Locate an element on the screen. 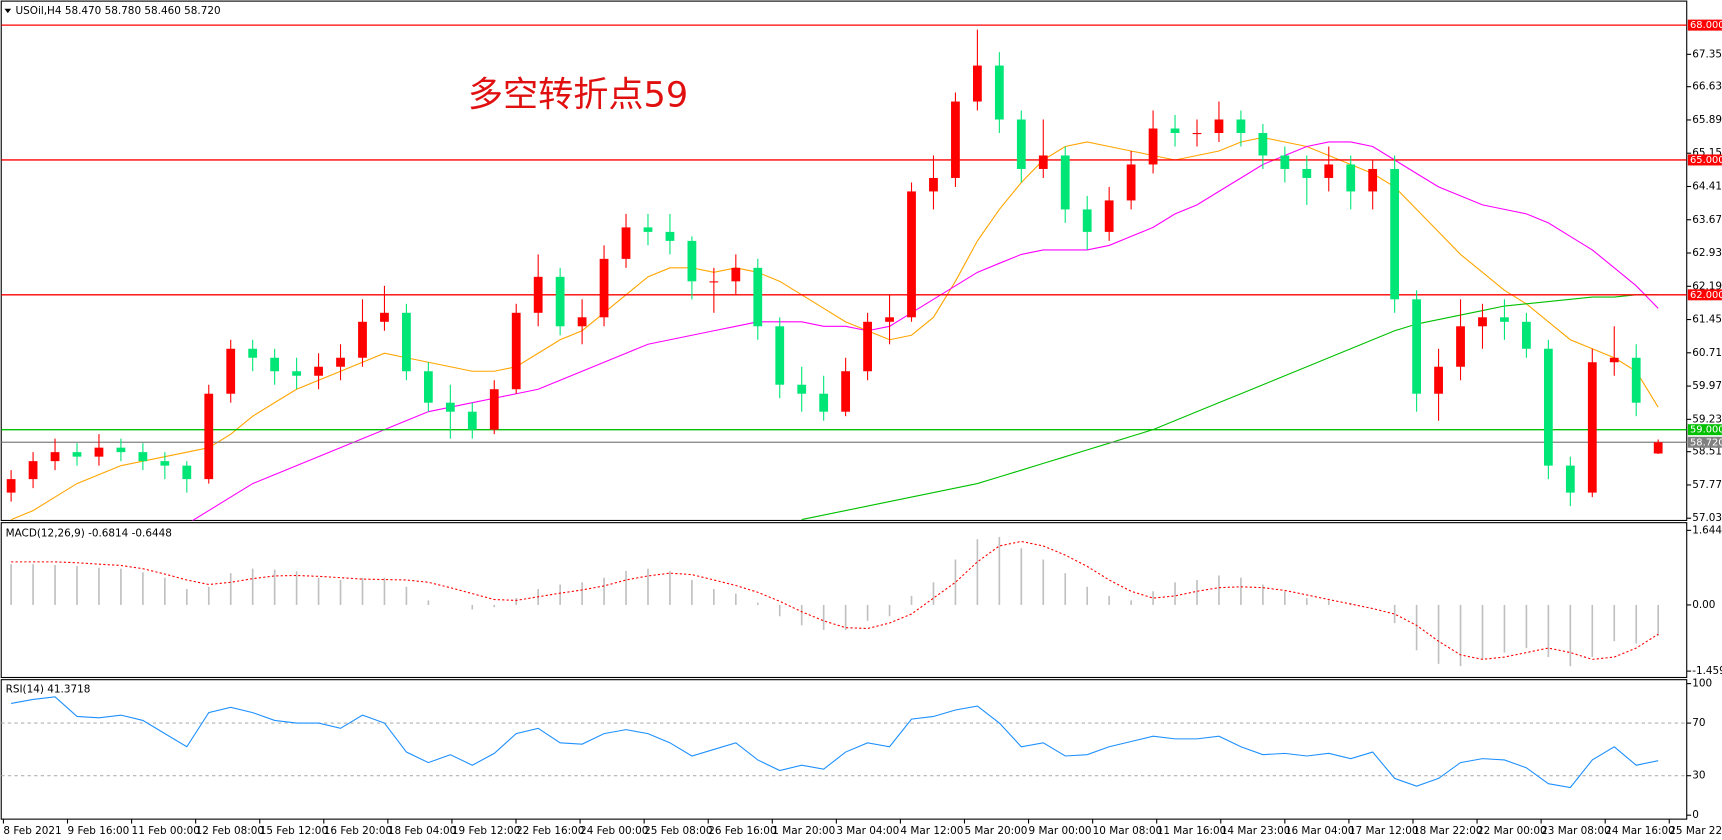 This screenshot has width=1722, height=840. price-title: USOil,H4 58.470 58.780 58.460 58.720 is located at coordinates (118, 11).